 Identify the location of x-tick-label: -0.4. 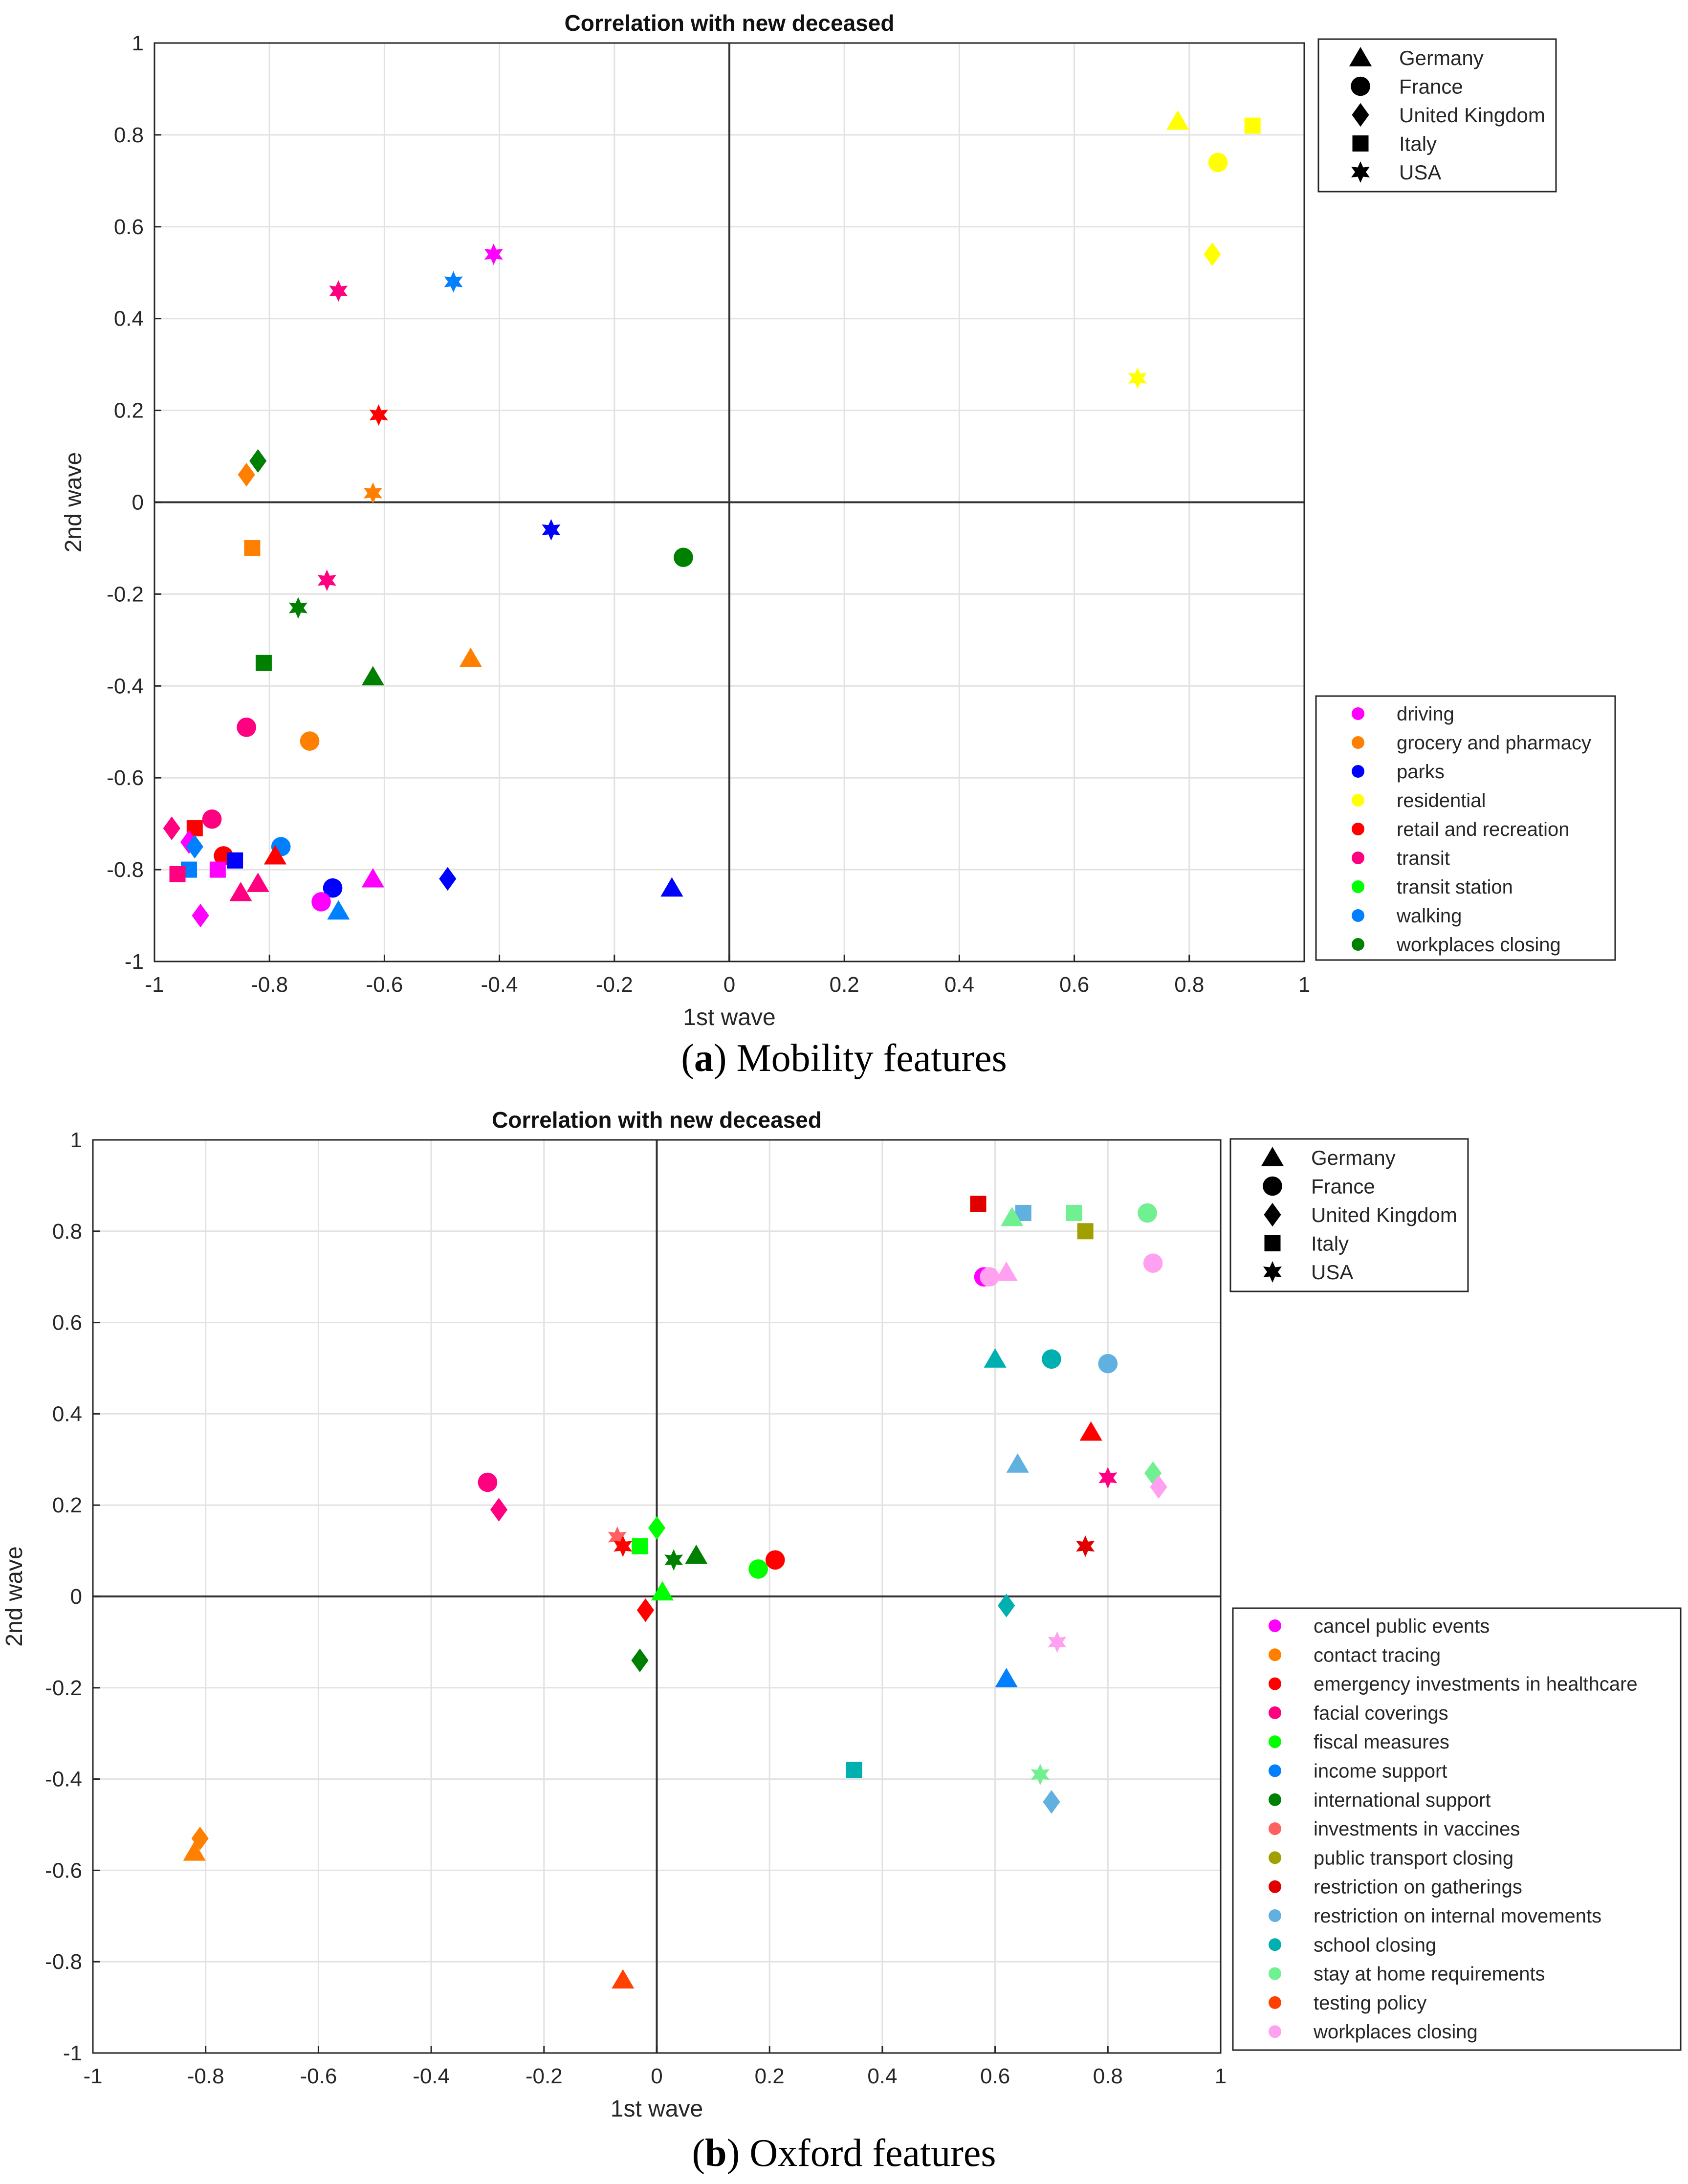
(431, 2076).